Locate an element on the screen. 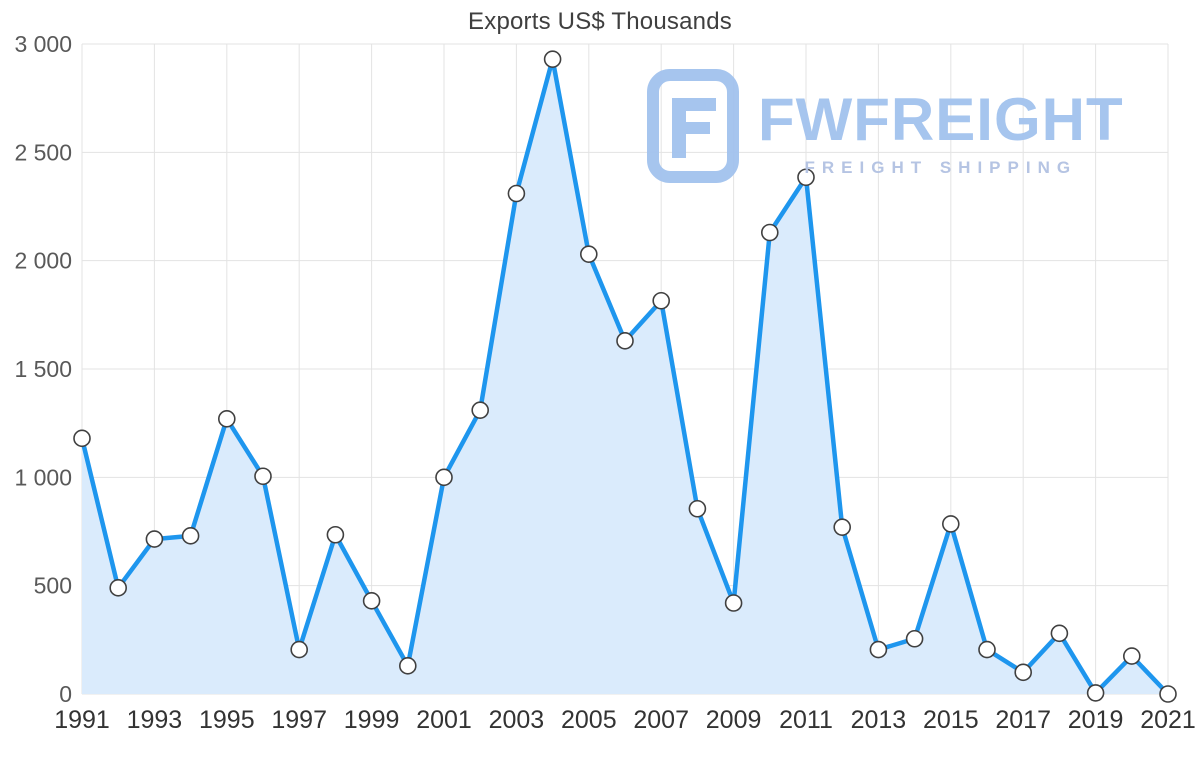 The width and height of the screenshot is (1200, 763). data-point-2015 is located at coordinates (950, 524).